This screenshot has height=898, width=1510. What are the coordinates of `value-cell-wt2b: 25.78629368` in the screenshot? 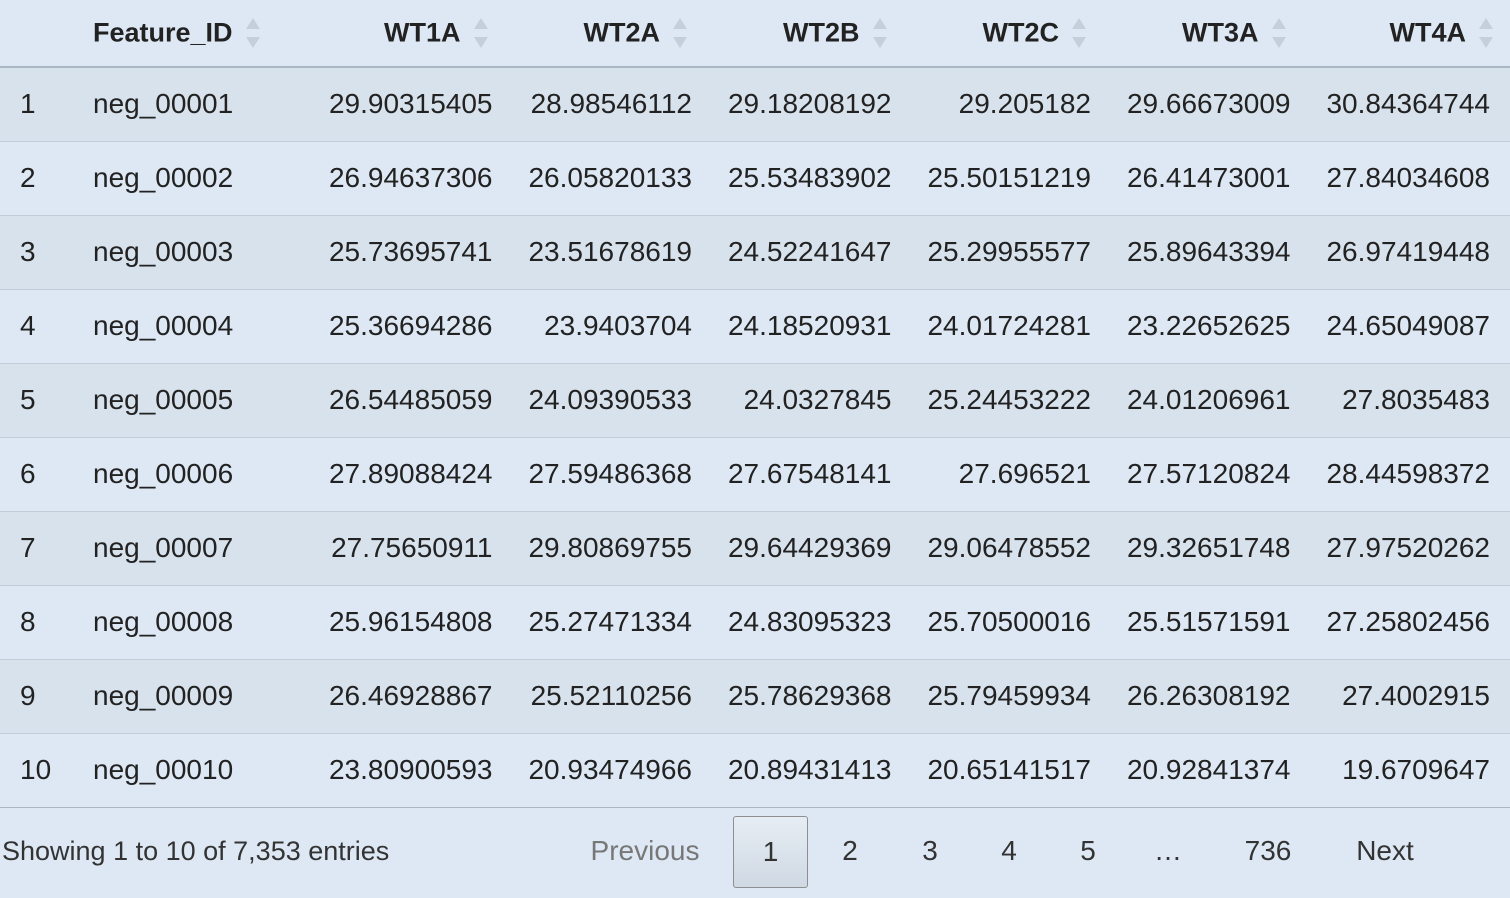 It's located at (812, 695).